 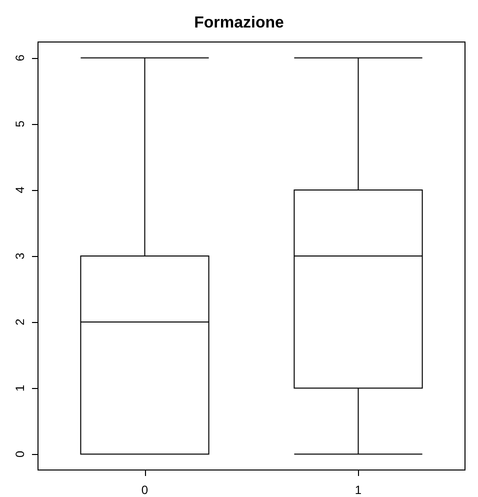 I want to click on y-tick-label: 1, so click(x=20, y=388).